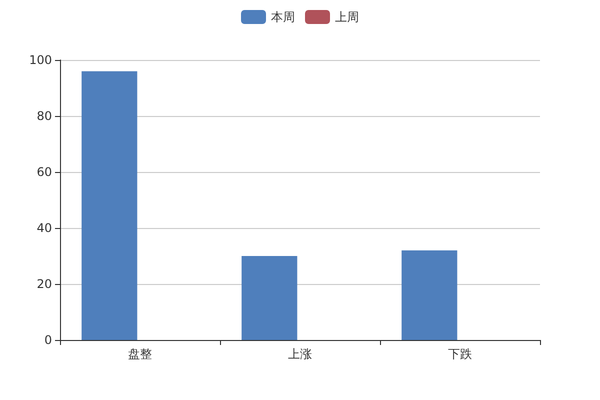 The width and height of the screenshot is (600, 400). What do you see at coordinates (347, 17) in the screenshot?
I see `legend-label: 上周` at bounding box center [347, 17].